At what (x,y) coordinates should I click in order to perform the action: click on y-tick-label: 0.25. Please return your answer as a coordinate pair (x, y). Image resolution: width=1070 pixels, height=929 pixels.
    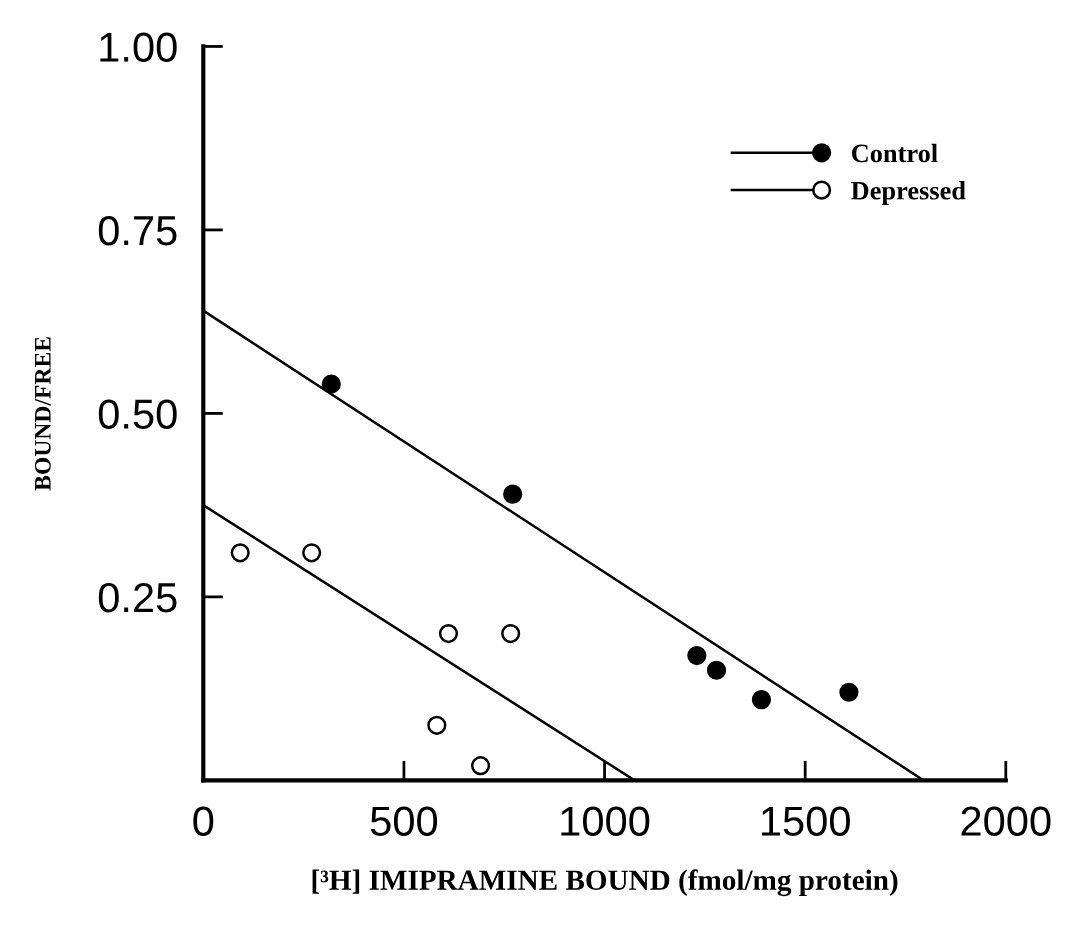
    Looking at the image, I should click on (137, 597).